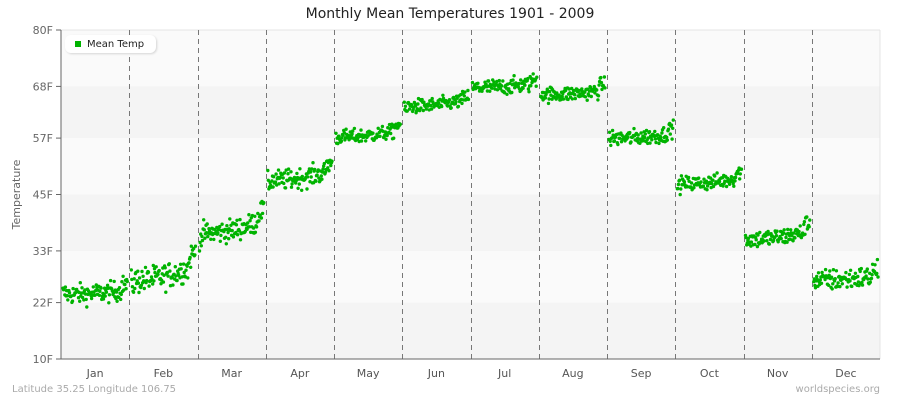 The image size is (900, 400). What do you see at coordinates (16, 194) in the screenshot?
I see `y-axis-label: Temperature` at bounding box center [16, 194].